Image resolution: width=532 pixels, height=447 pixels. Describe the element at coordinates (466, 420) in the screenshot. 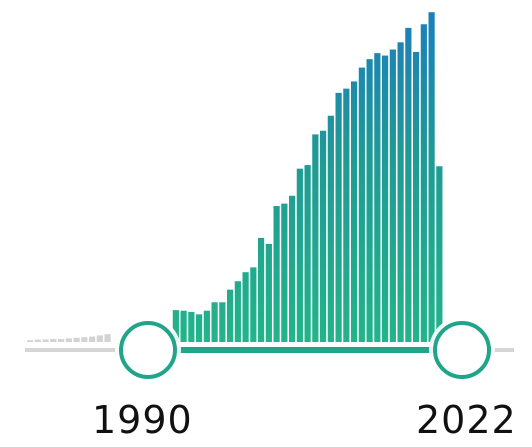

I see `range-end-label: 2022` at that location.